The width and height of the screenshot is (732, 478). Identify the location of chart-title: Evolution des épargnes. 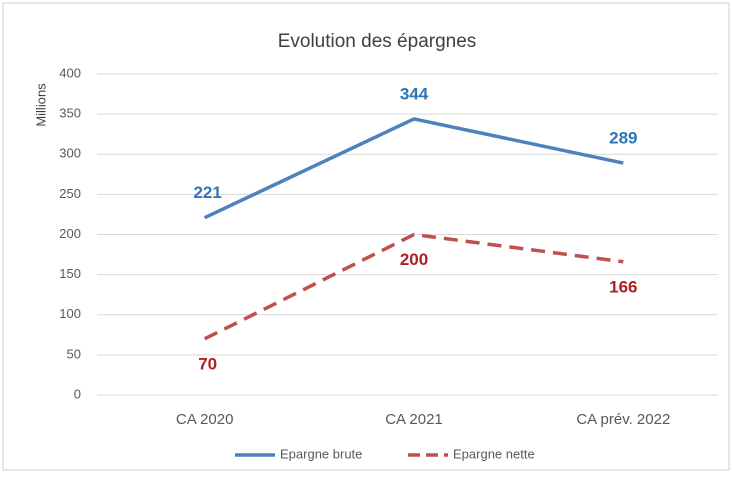
(377, 41).